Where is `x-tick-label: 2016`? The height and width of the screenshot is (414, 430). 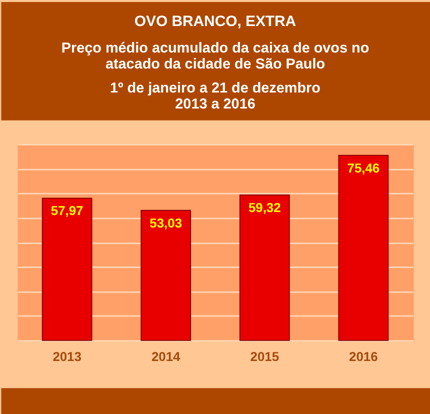
x-tick-label: 2016 is located at coordinates (363, 356).